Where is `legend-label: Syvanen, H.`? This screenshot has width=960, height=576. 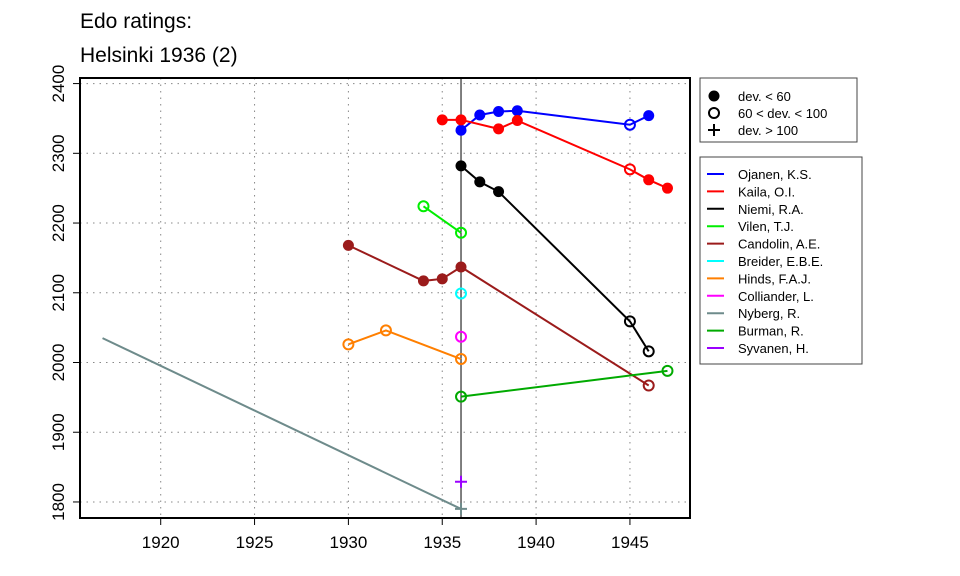 legend-label: Syvanen, H. is located at coordinates (773, 348).